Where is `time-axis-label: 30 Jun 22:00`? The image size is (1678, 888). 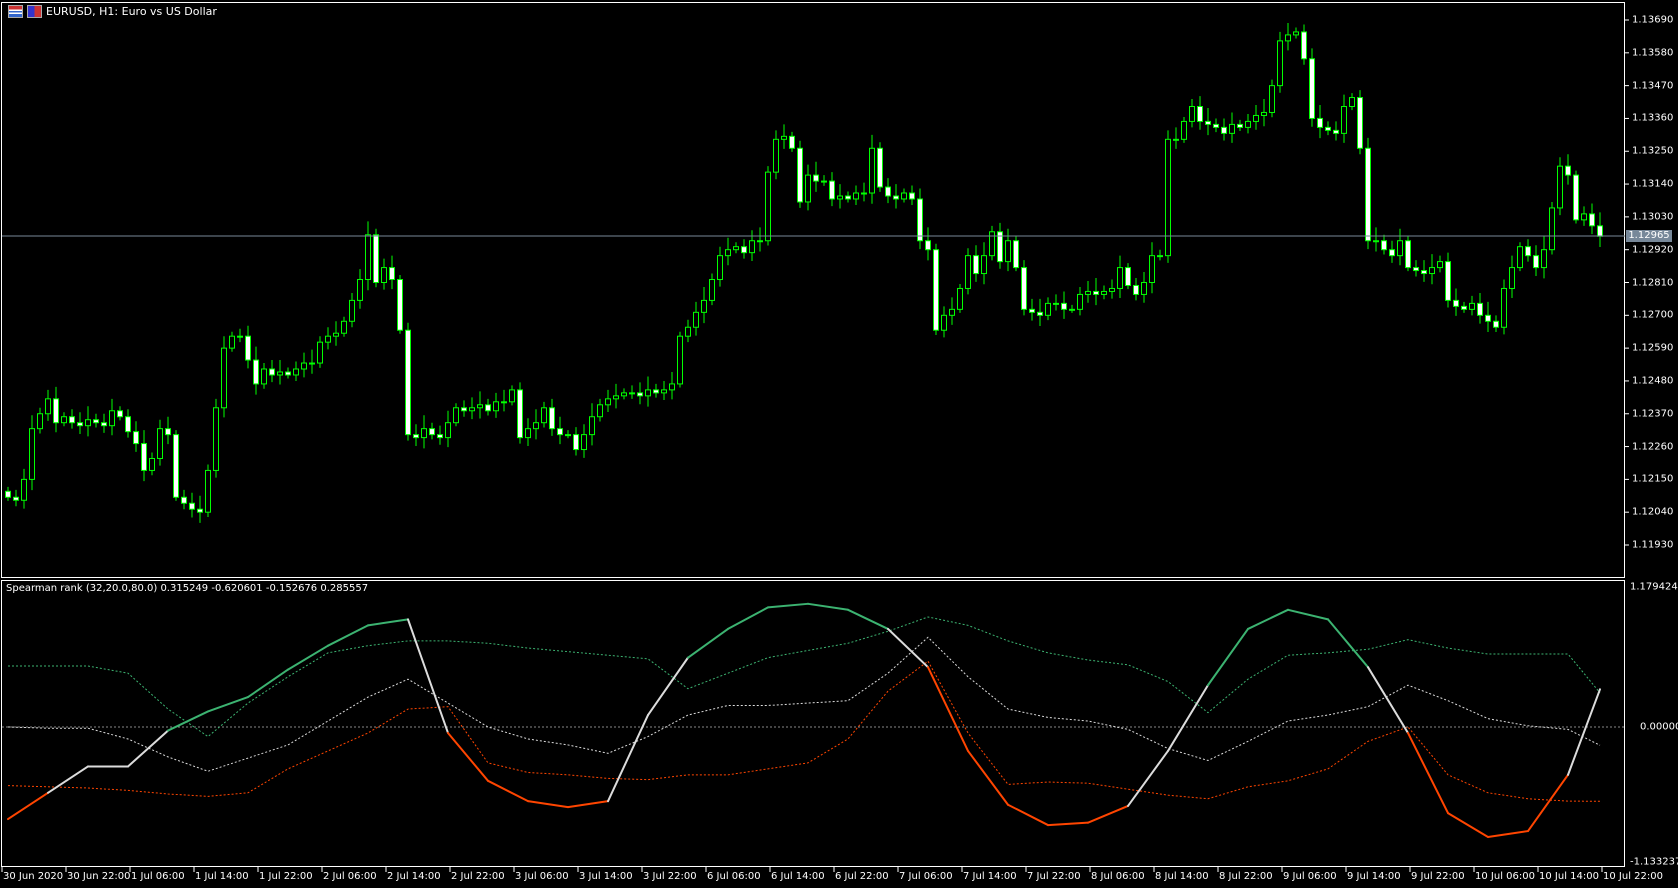
time-axis-label: 30 Jun 22:00 is located at coordinates (99, 876).